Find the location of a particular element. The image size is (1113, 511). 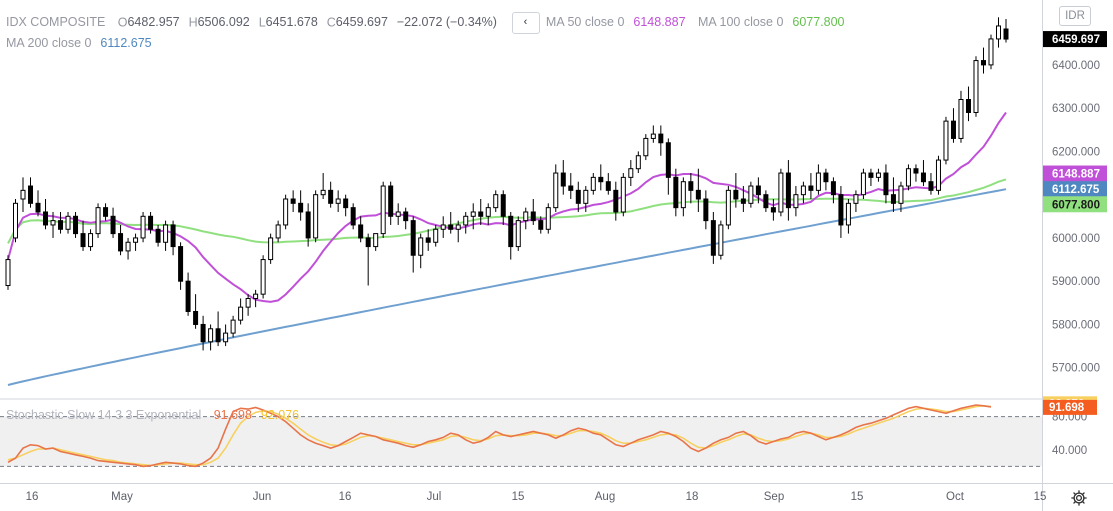

stoch-band is located at coordinates (521, 441).